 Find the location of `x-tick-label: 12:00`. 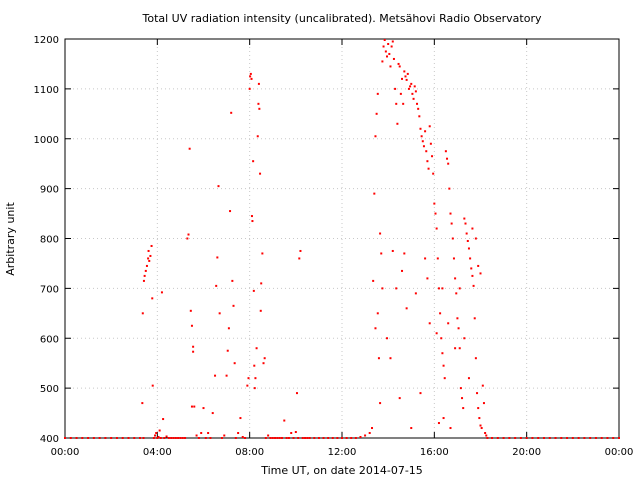

x-tick-label: 12:00 is located at coordinates (342, 452).